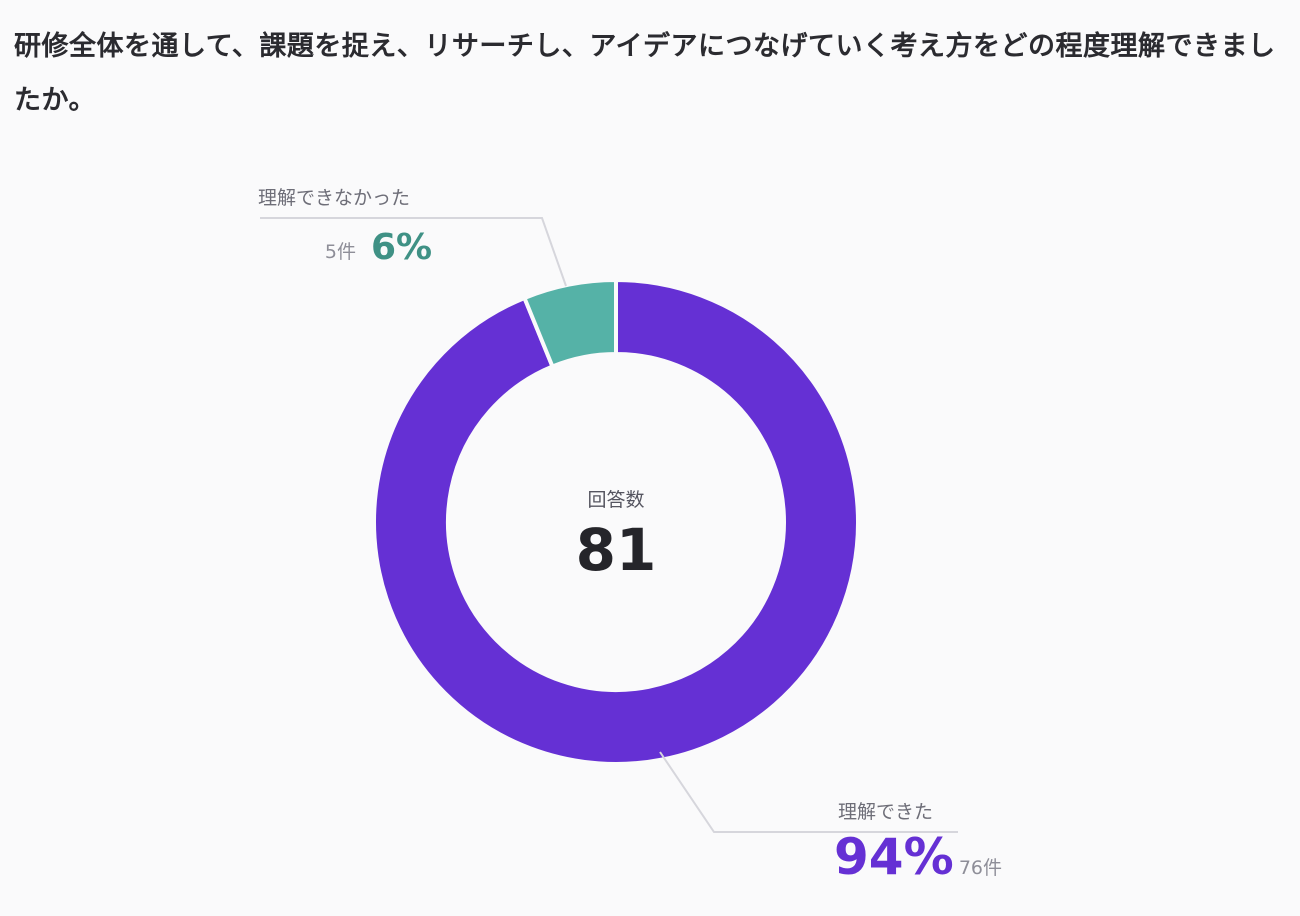 Image resolution: width=1300 pixels, height=916 pixels. What do you see at coordinates (569, 323) in the screenshot?
I see `donut-slice-not-understood` at bounding box center [569, 323].